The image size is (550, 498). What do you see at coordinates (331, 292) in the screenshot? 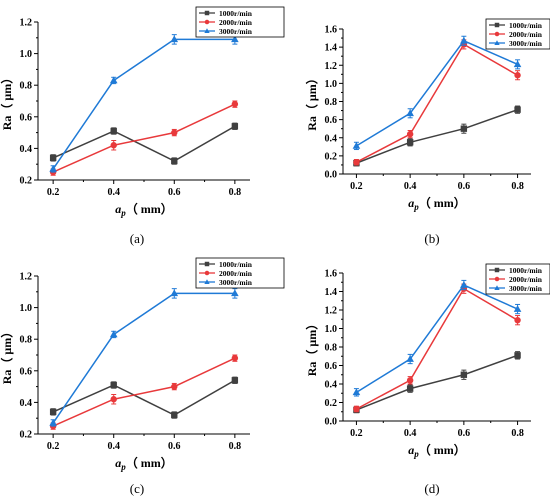
I see `y-tick-label: 1.4` at bounding box center [331, 292].